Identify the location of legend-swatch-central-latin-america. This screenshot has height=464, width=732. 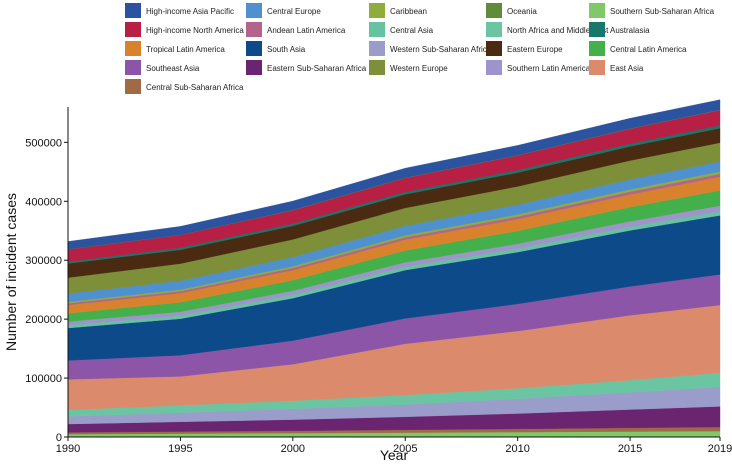
(597, 48).